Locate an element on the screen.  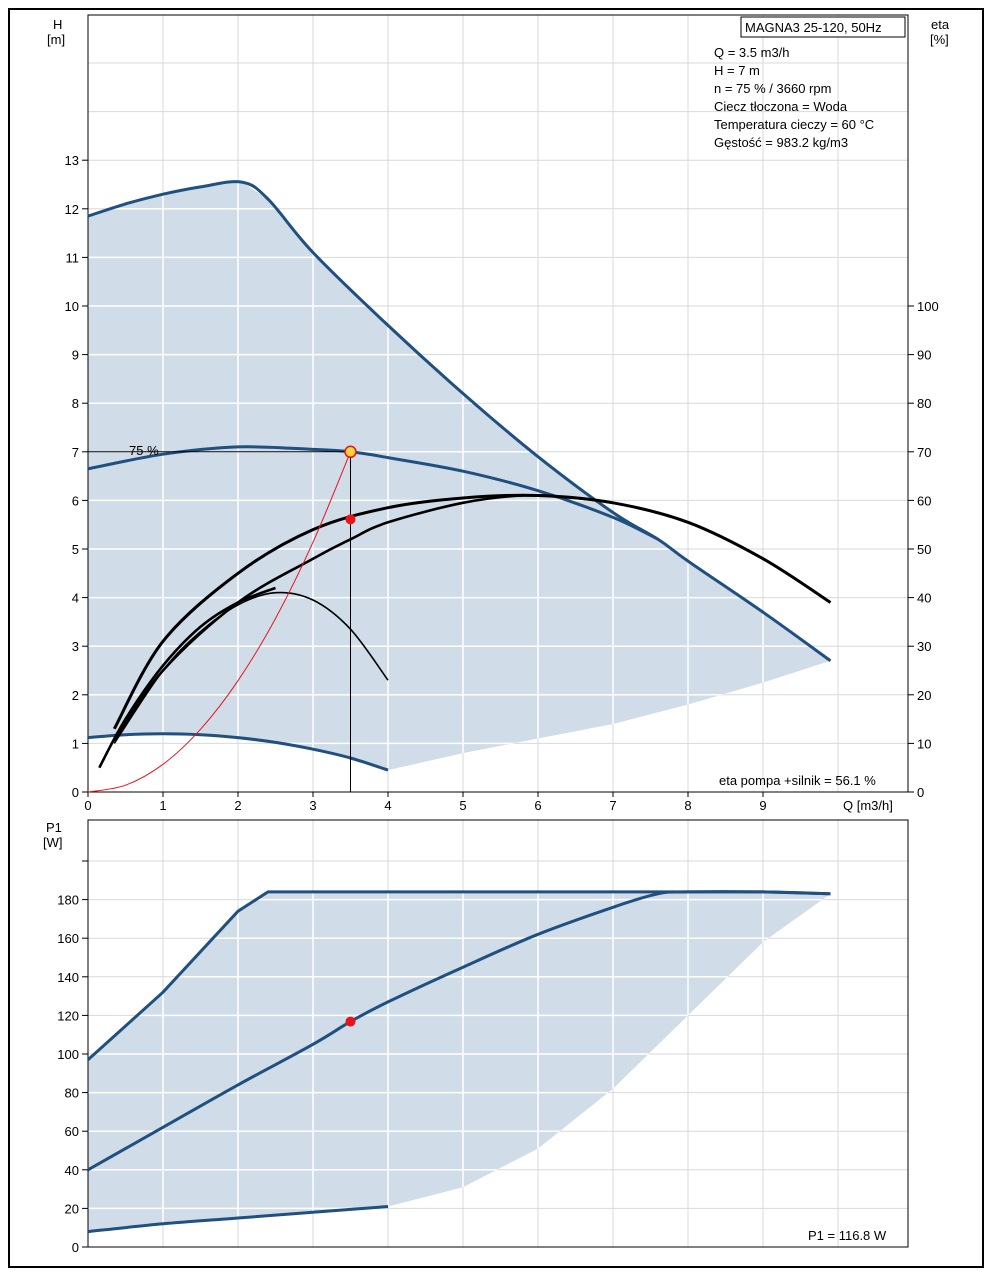
efficiency-curve-eta-max is located at coordinates (472, 611).